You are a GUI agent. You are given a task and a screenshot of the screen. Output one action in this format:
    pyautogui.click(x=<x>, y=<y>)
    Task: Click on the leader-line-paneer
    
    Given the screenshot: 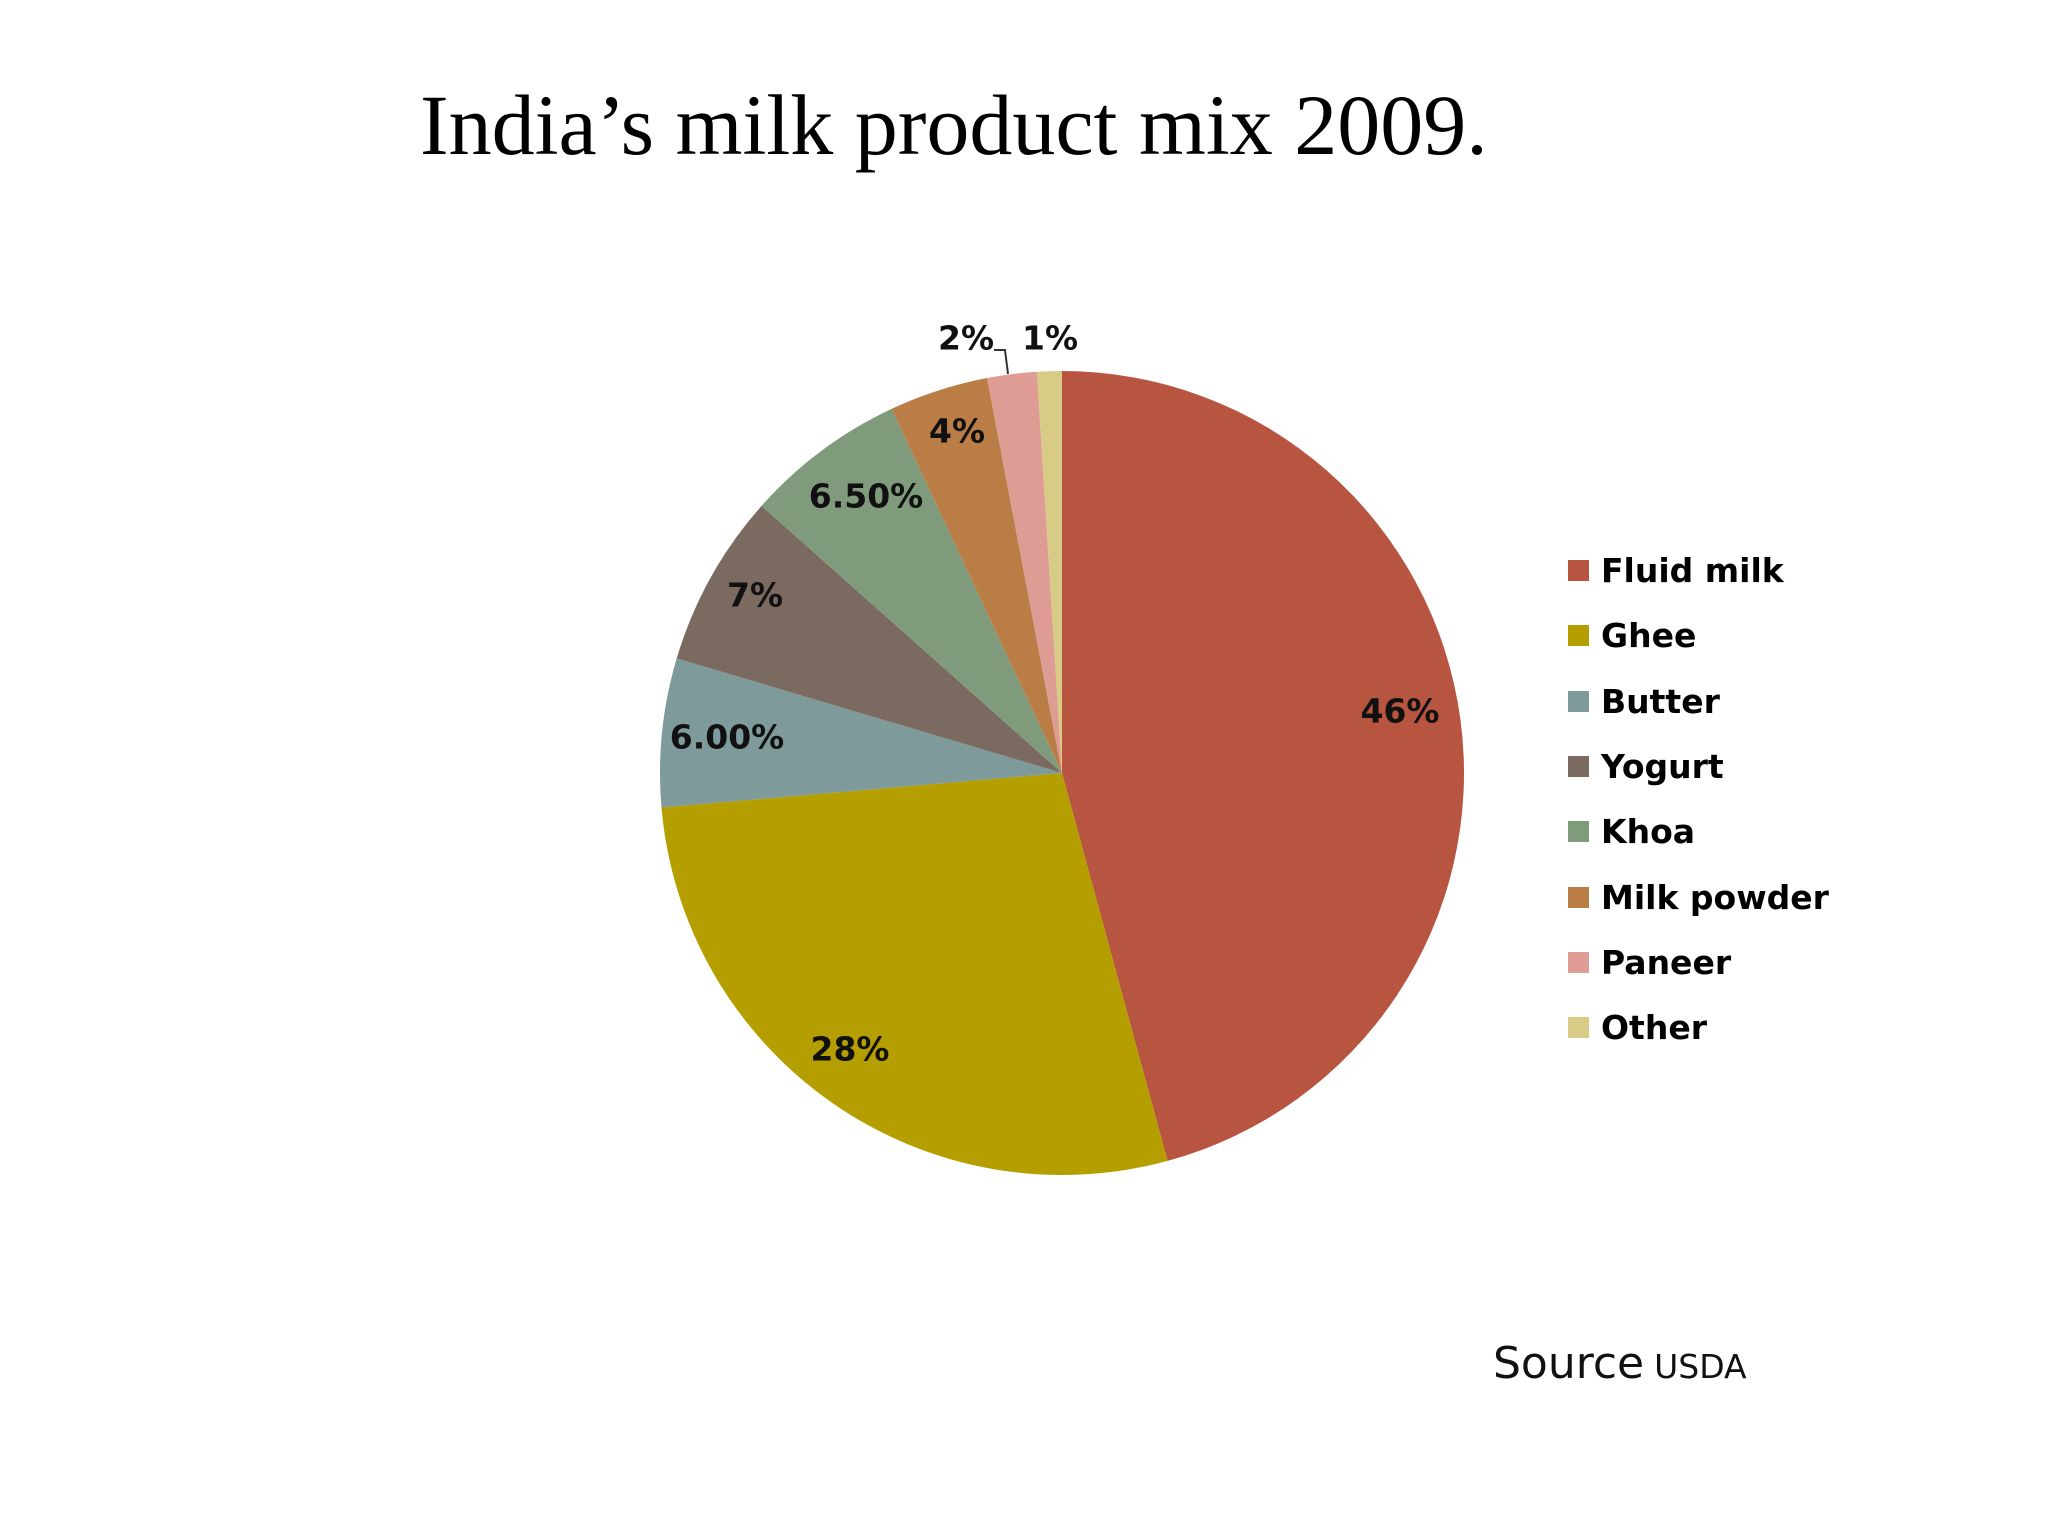 What is the action you would take?
    pyautogui.click(x=1001, y=362)
    